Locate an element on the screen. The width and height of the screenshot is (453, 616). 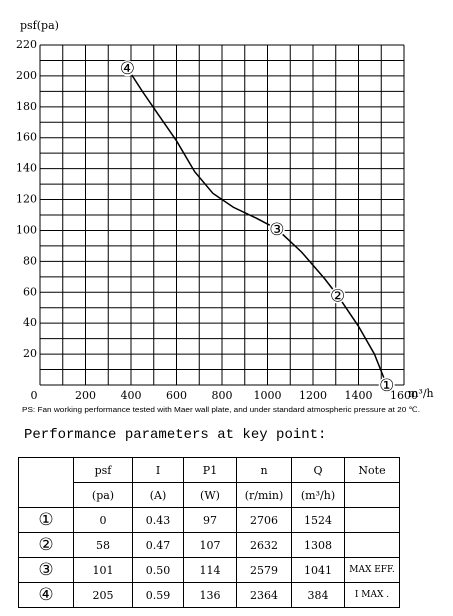
table-row: (pa) (A) (W) (r/min) (m³/h) is located at coordinates (209, 495).